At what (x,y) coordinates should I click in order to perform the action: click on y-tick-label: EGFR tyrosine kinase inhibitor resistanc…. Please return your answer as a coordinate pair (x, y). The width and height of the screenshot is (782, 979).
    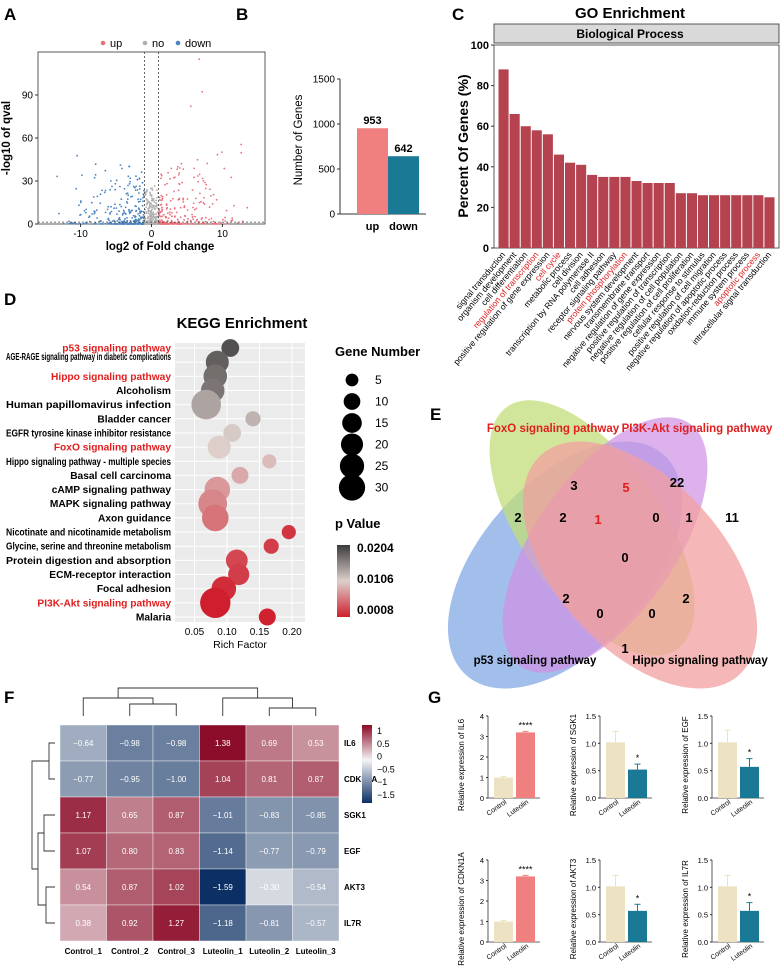
    Looking at the image, I should click on (88, 433).